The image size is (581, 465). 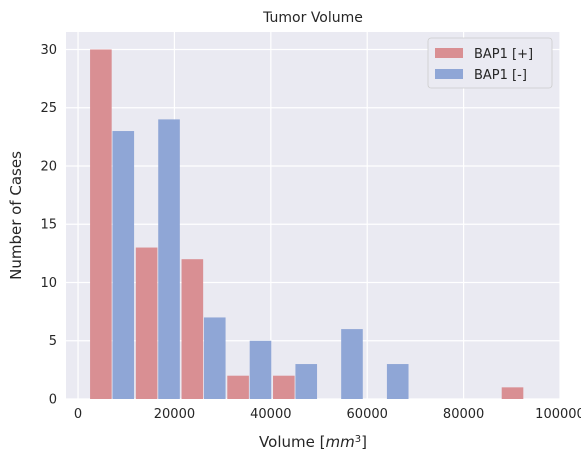 What do you see at coordinates (558, 414) in the screenshot?
I see `x-tick-label: 100000` at bounding box center [558, 414].